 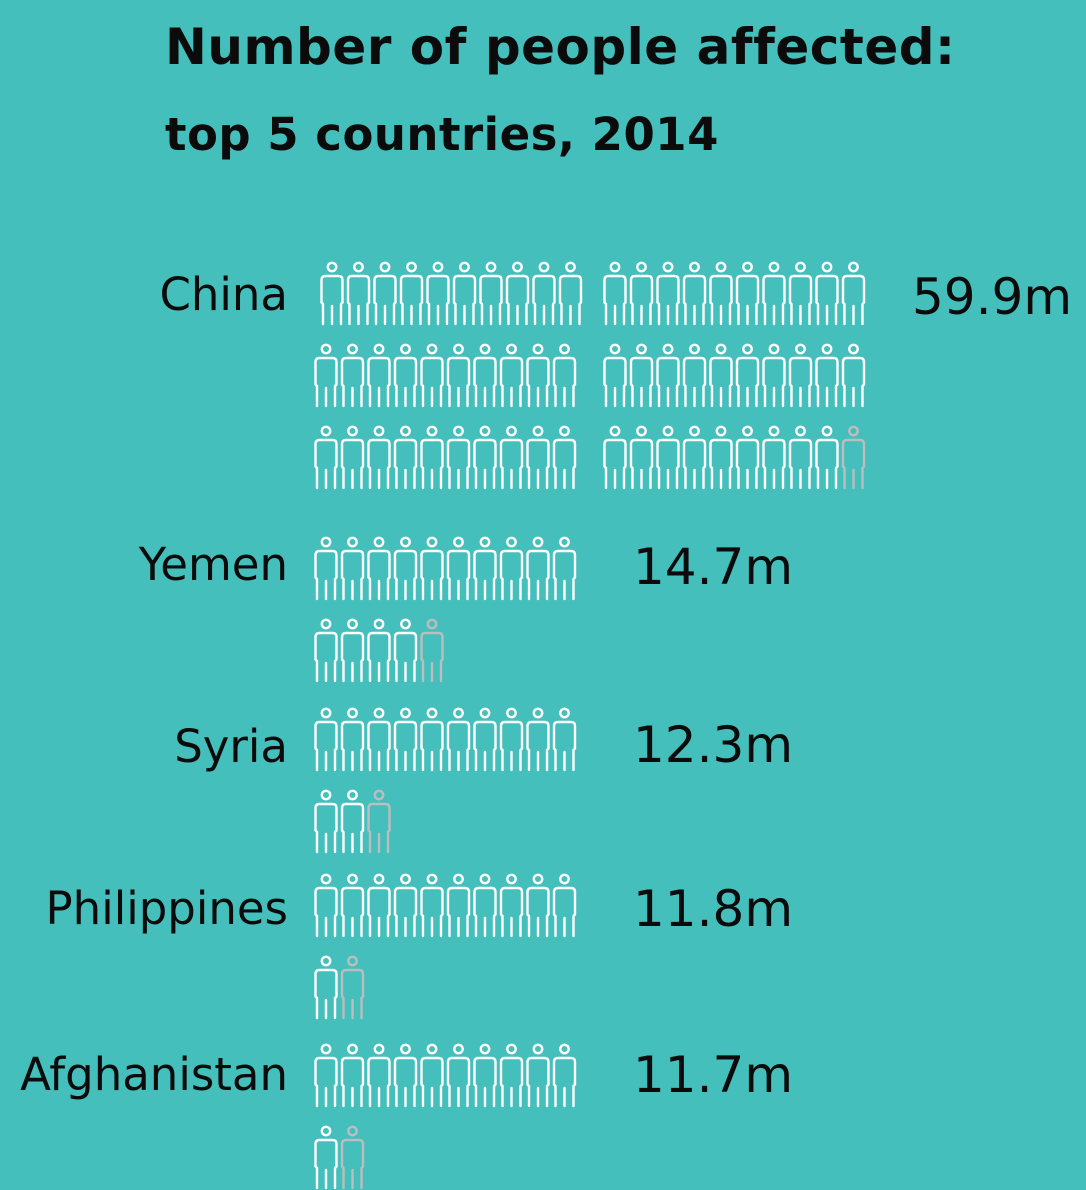 I want to click on value-label-philippines: 11.8m, so click(x=713, y=909).